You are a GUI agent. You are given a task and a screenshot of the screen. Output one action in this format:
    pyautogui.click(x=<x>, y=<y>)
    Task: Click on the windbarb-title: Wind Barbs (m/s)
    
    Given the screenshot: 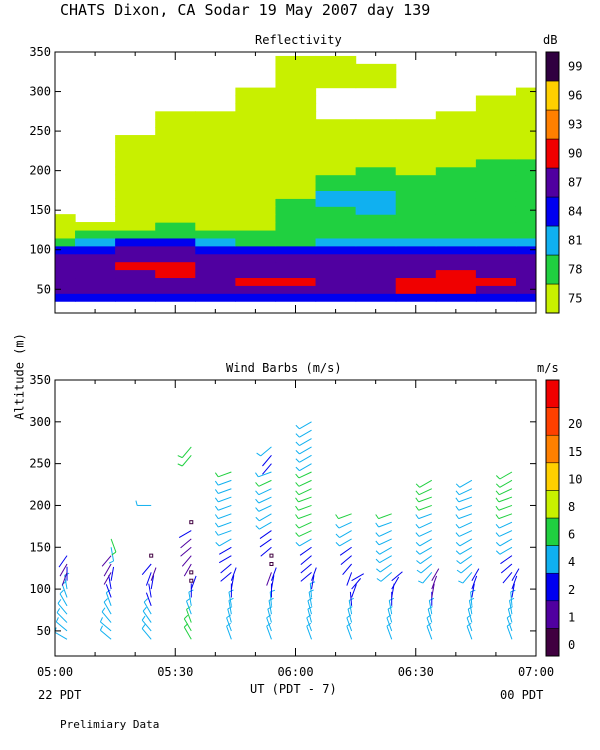 What is the action you would take?
    pyautogui.click(x=284, y=368)
    